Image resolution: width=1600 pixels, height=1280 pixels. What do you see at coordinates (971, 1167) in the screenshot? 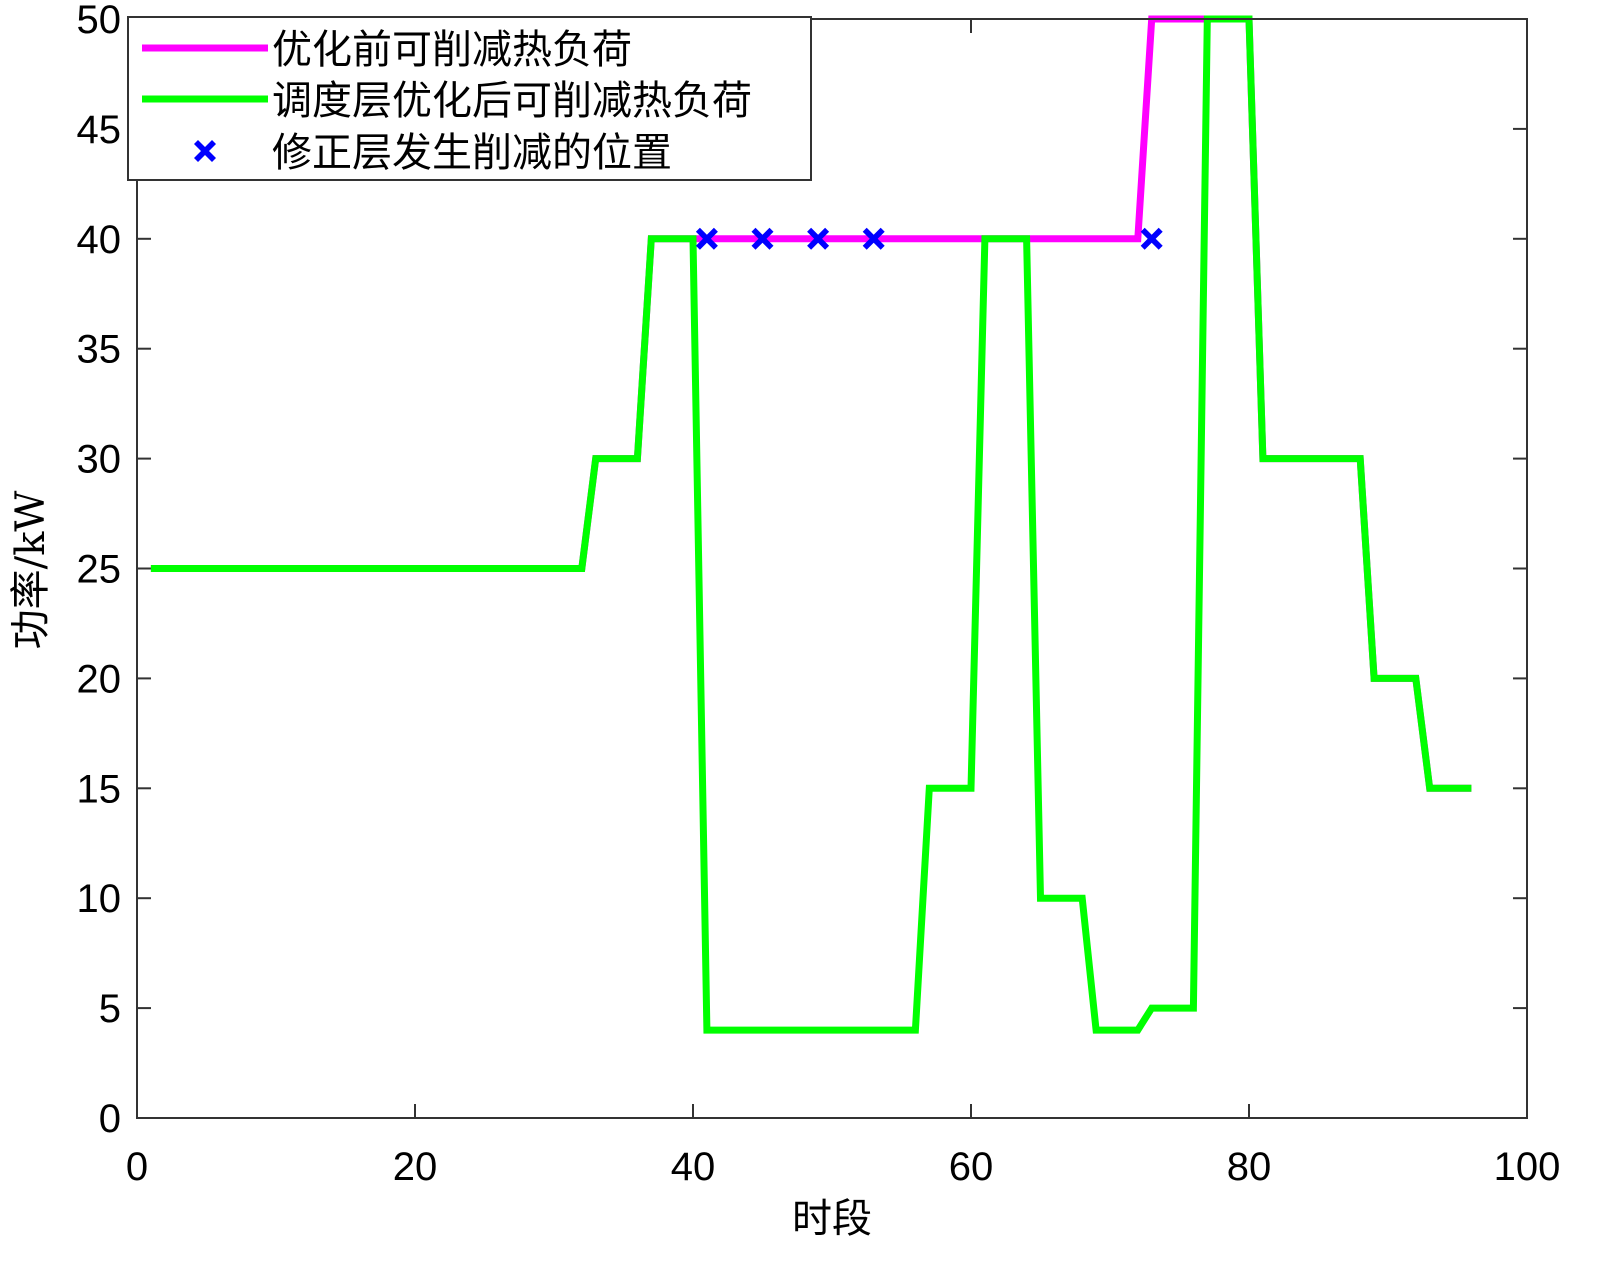
I see `x-tick-label: 60` at bounding box center [971, 1167].